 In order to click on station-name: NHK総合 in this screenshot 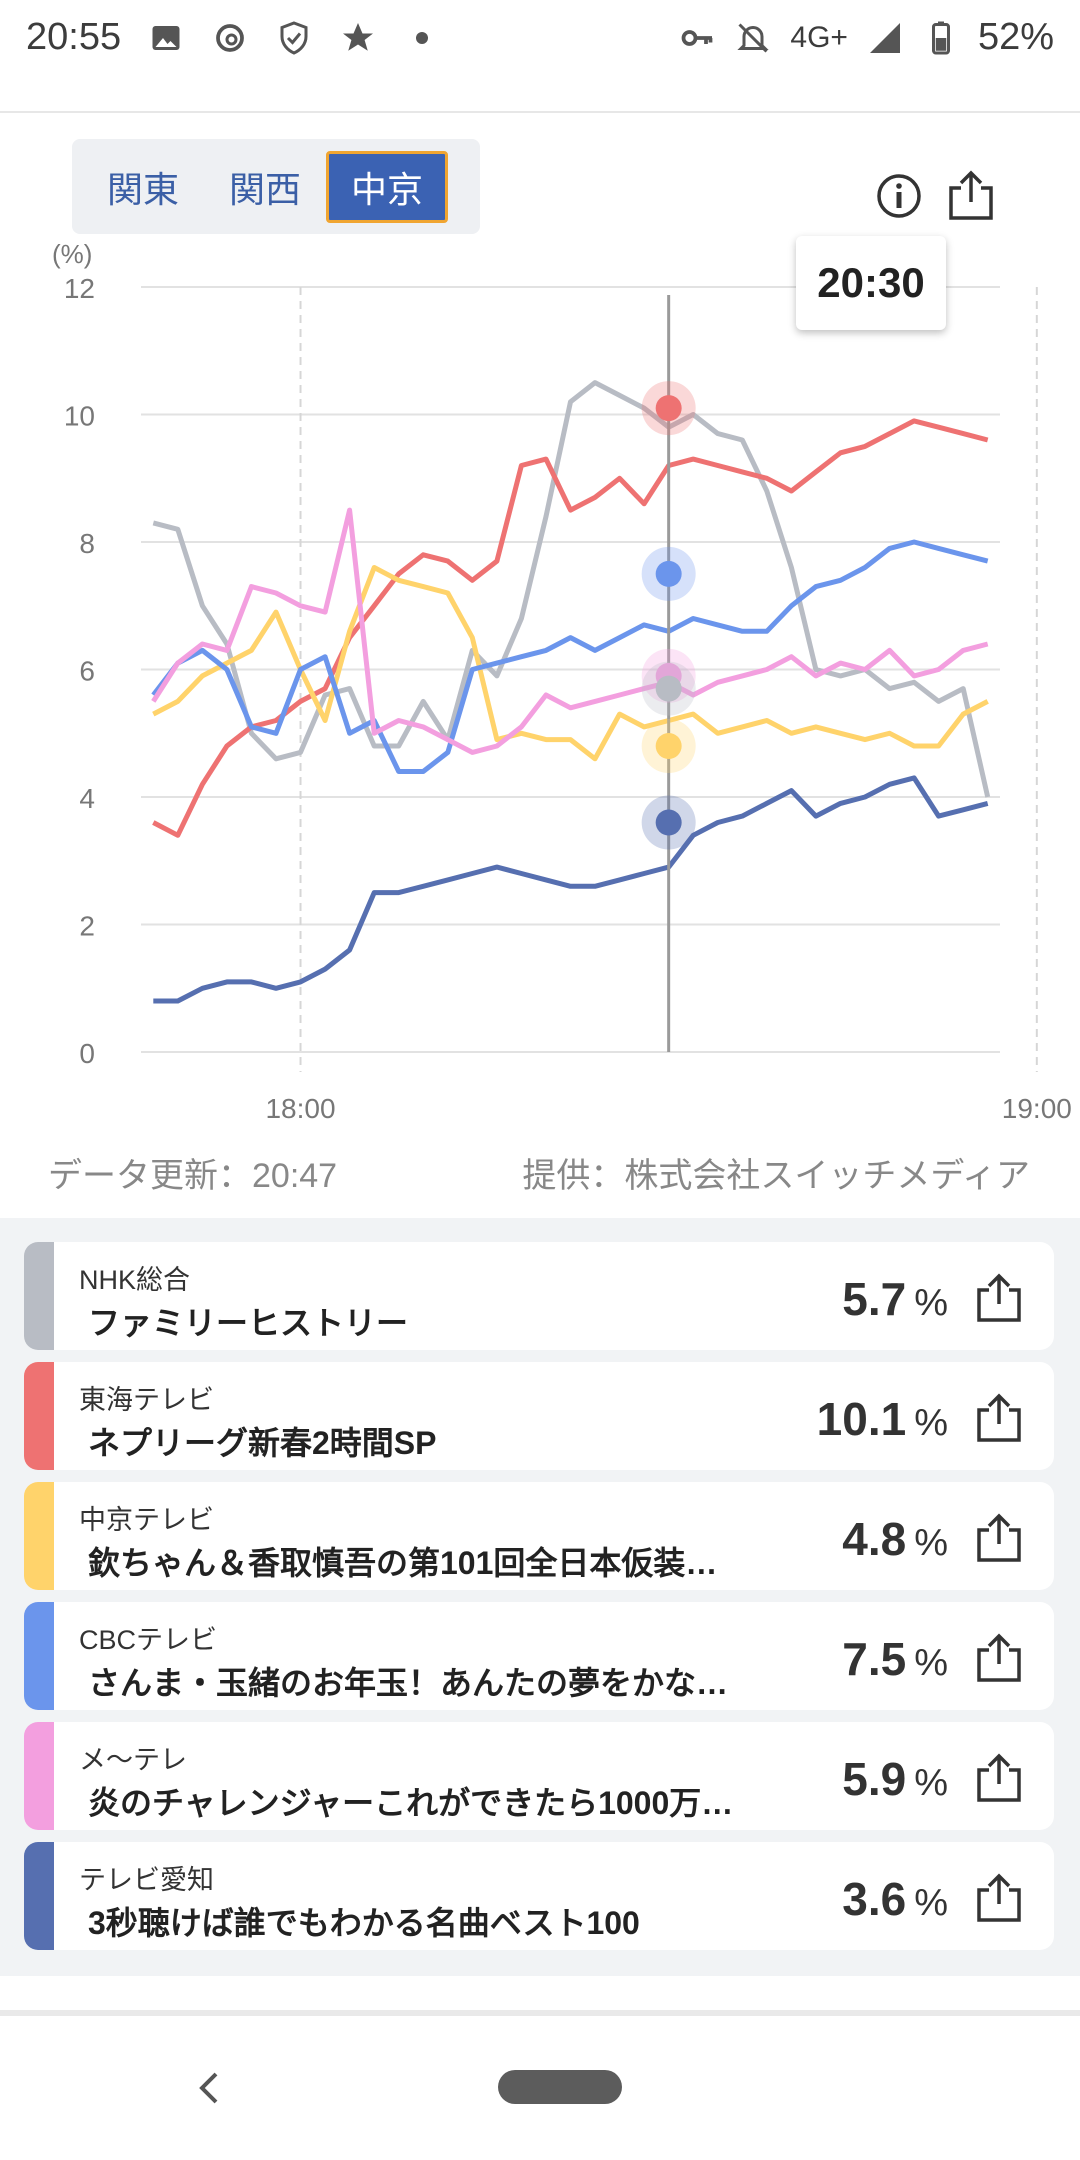, I will do `click(135, 1280)`.